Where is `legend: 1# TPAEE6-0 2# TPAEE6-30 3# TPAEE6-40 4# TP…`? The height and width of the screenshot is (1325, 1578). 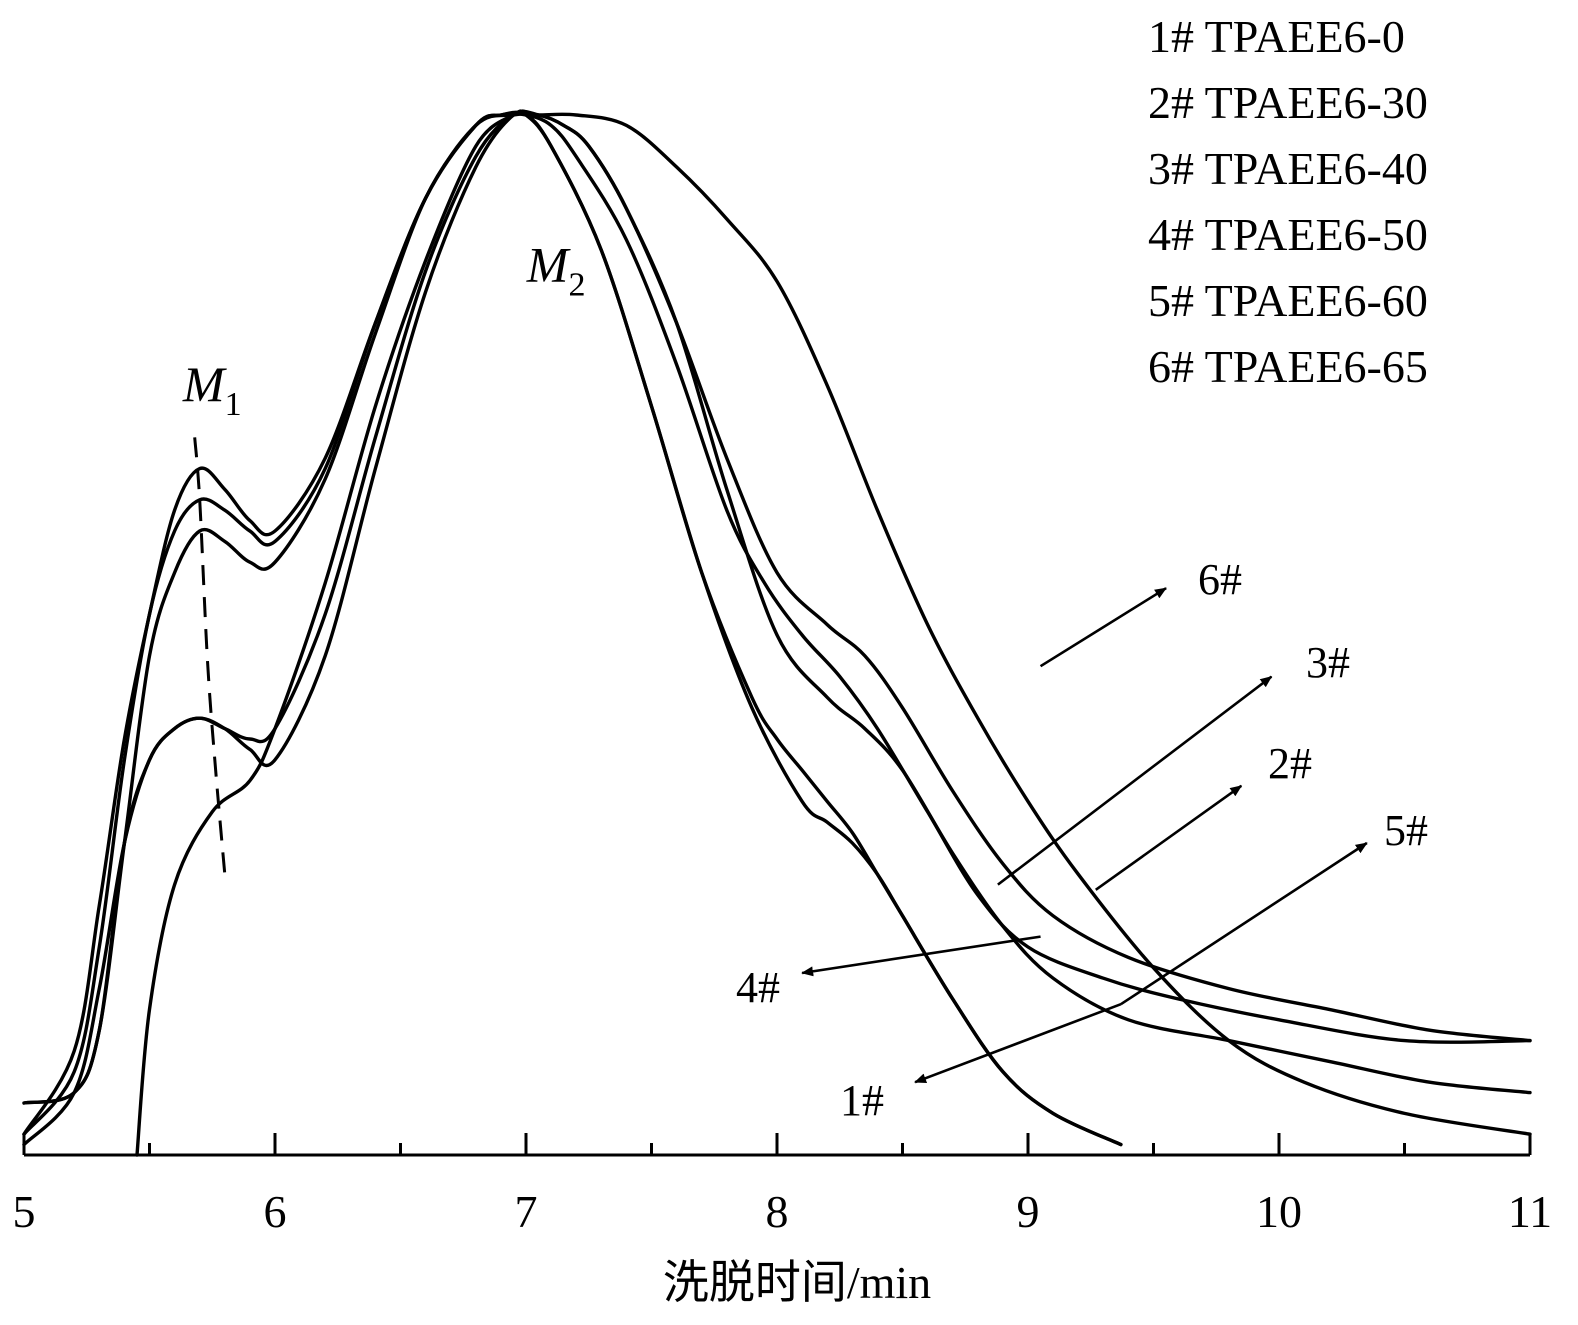 legend: 1# TPAEE6-0 2# TPAEE6-30 3# TPAEE6-40 4# TP… is located at coordinates (1288, 201).